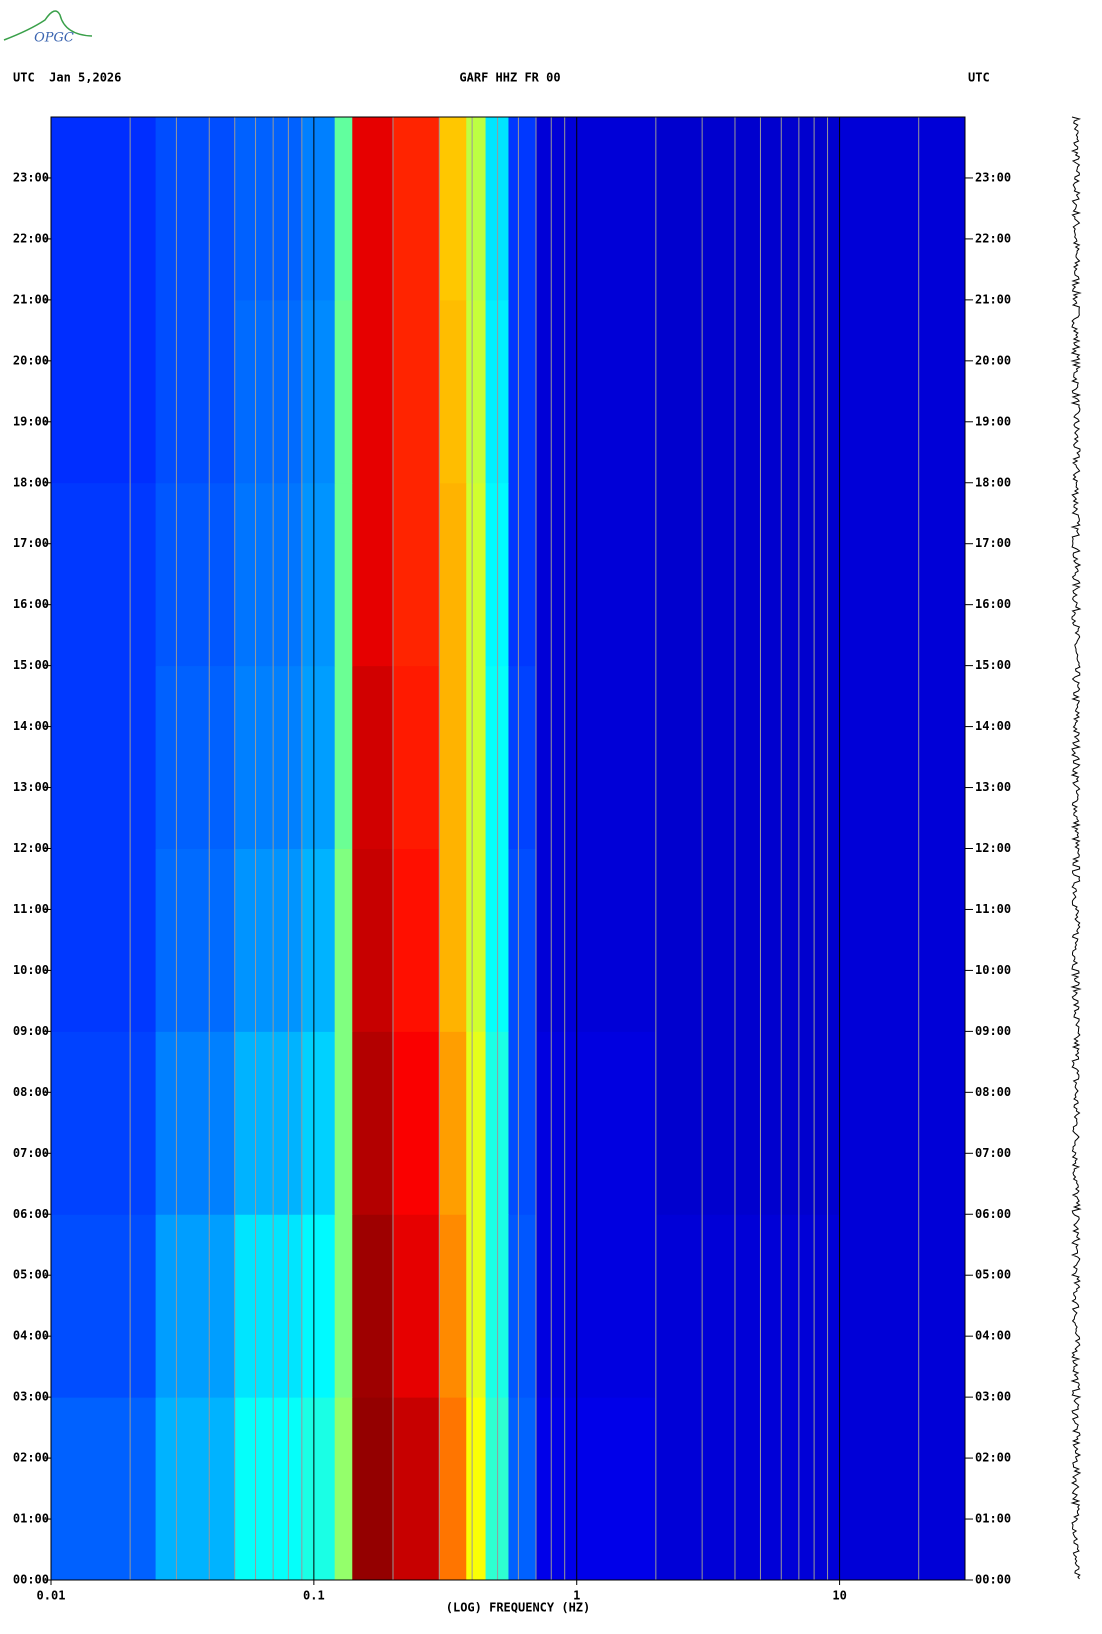  I want to click on y-tick-label: 16:00, so click(31, 604).